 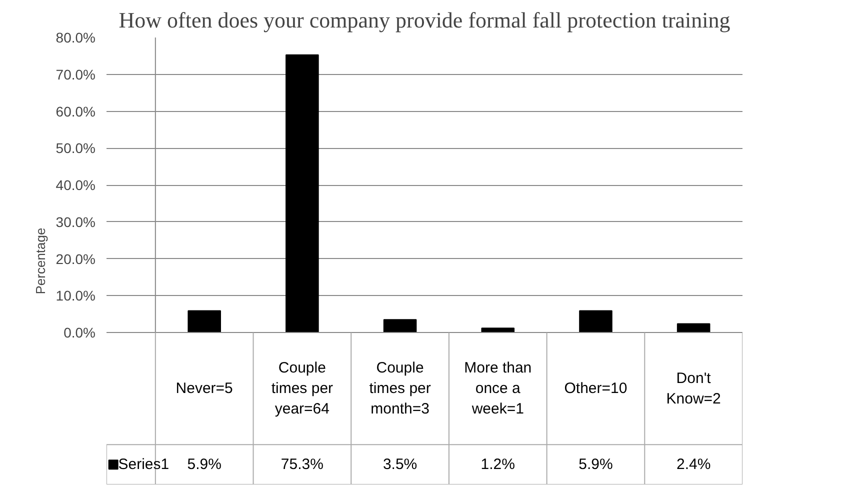 I want to click on y-tick-label: 30.0%, so click(x=76, y=222).